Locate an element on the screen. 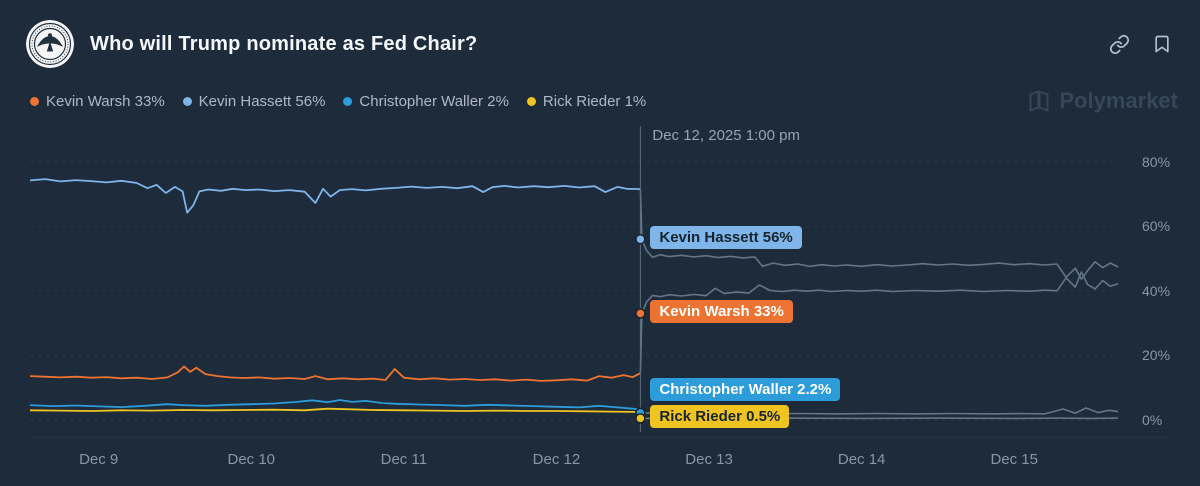 The image size is (1200, 486). y-axis-label: 60% is located at coordinates (1156, 226).